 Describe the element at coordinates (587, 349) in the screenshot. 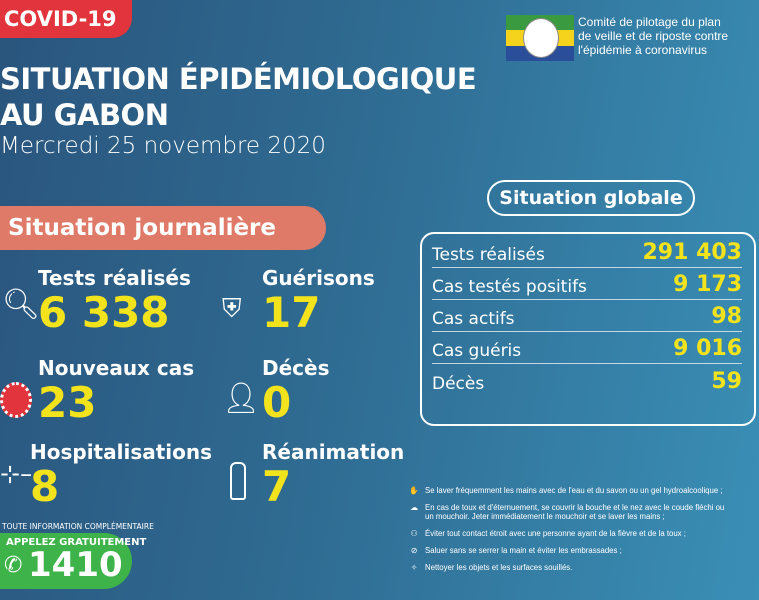

I see `table-row: Cas guéris 9 016` at that location.